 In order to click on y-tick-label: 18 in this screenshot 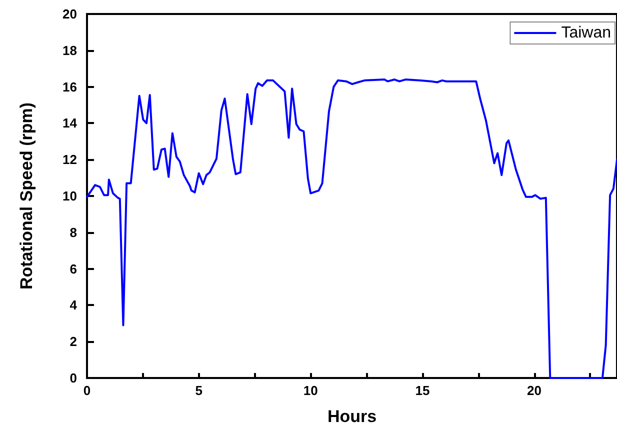, I will do `click(69, 50)`.